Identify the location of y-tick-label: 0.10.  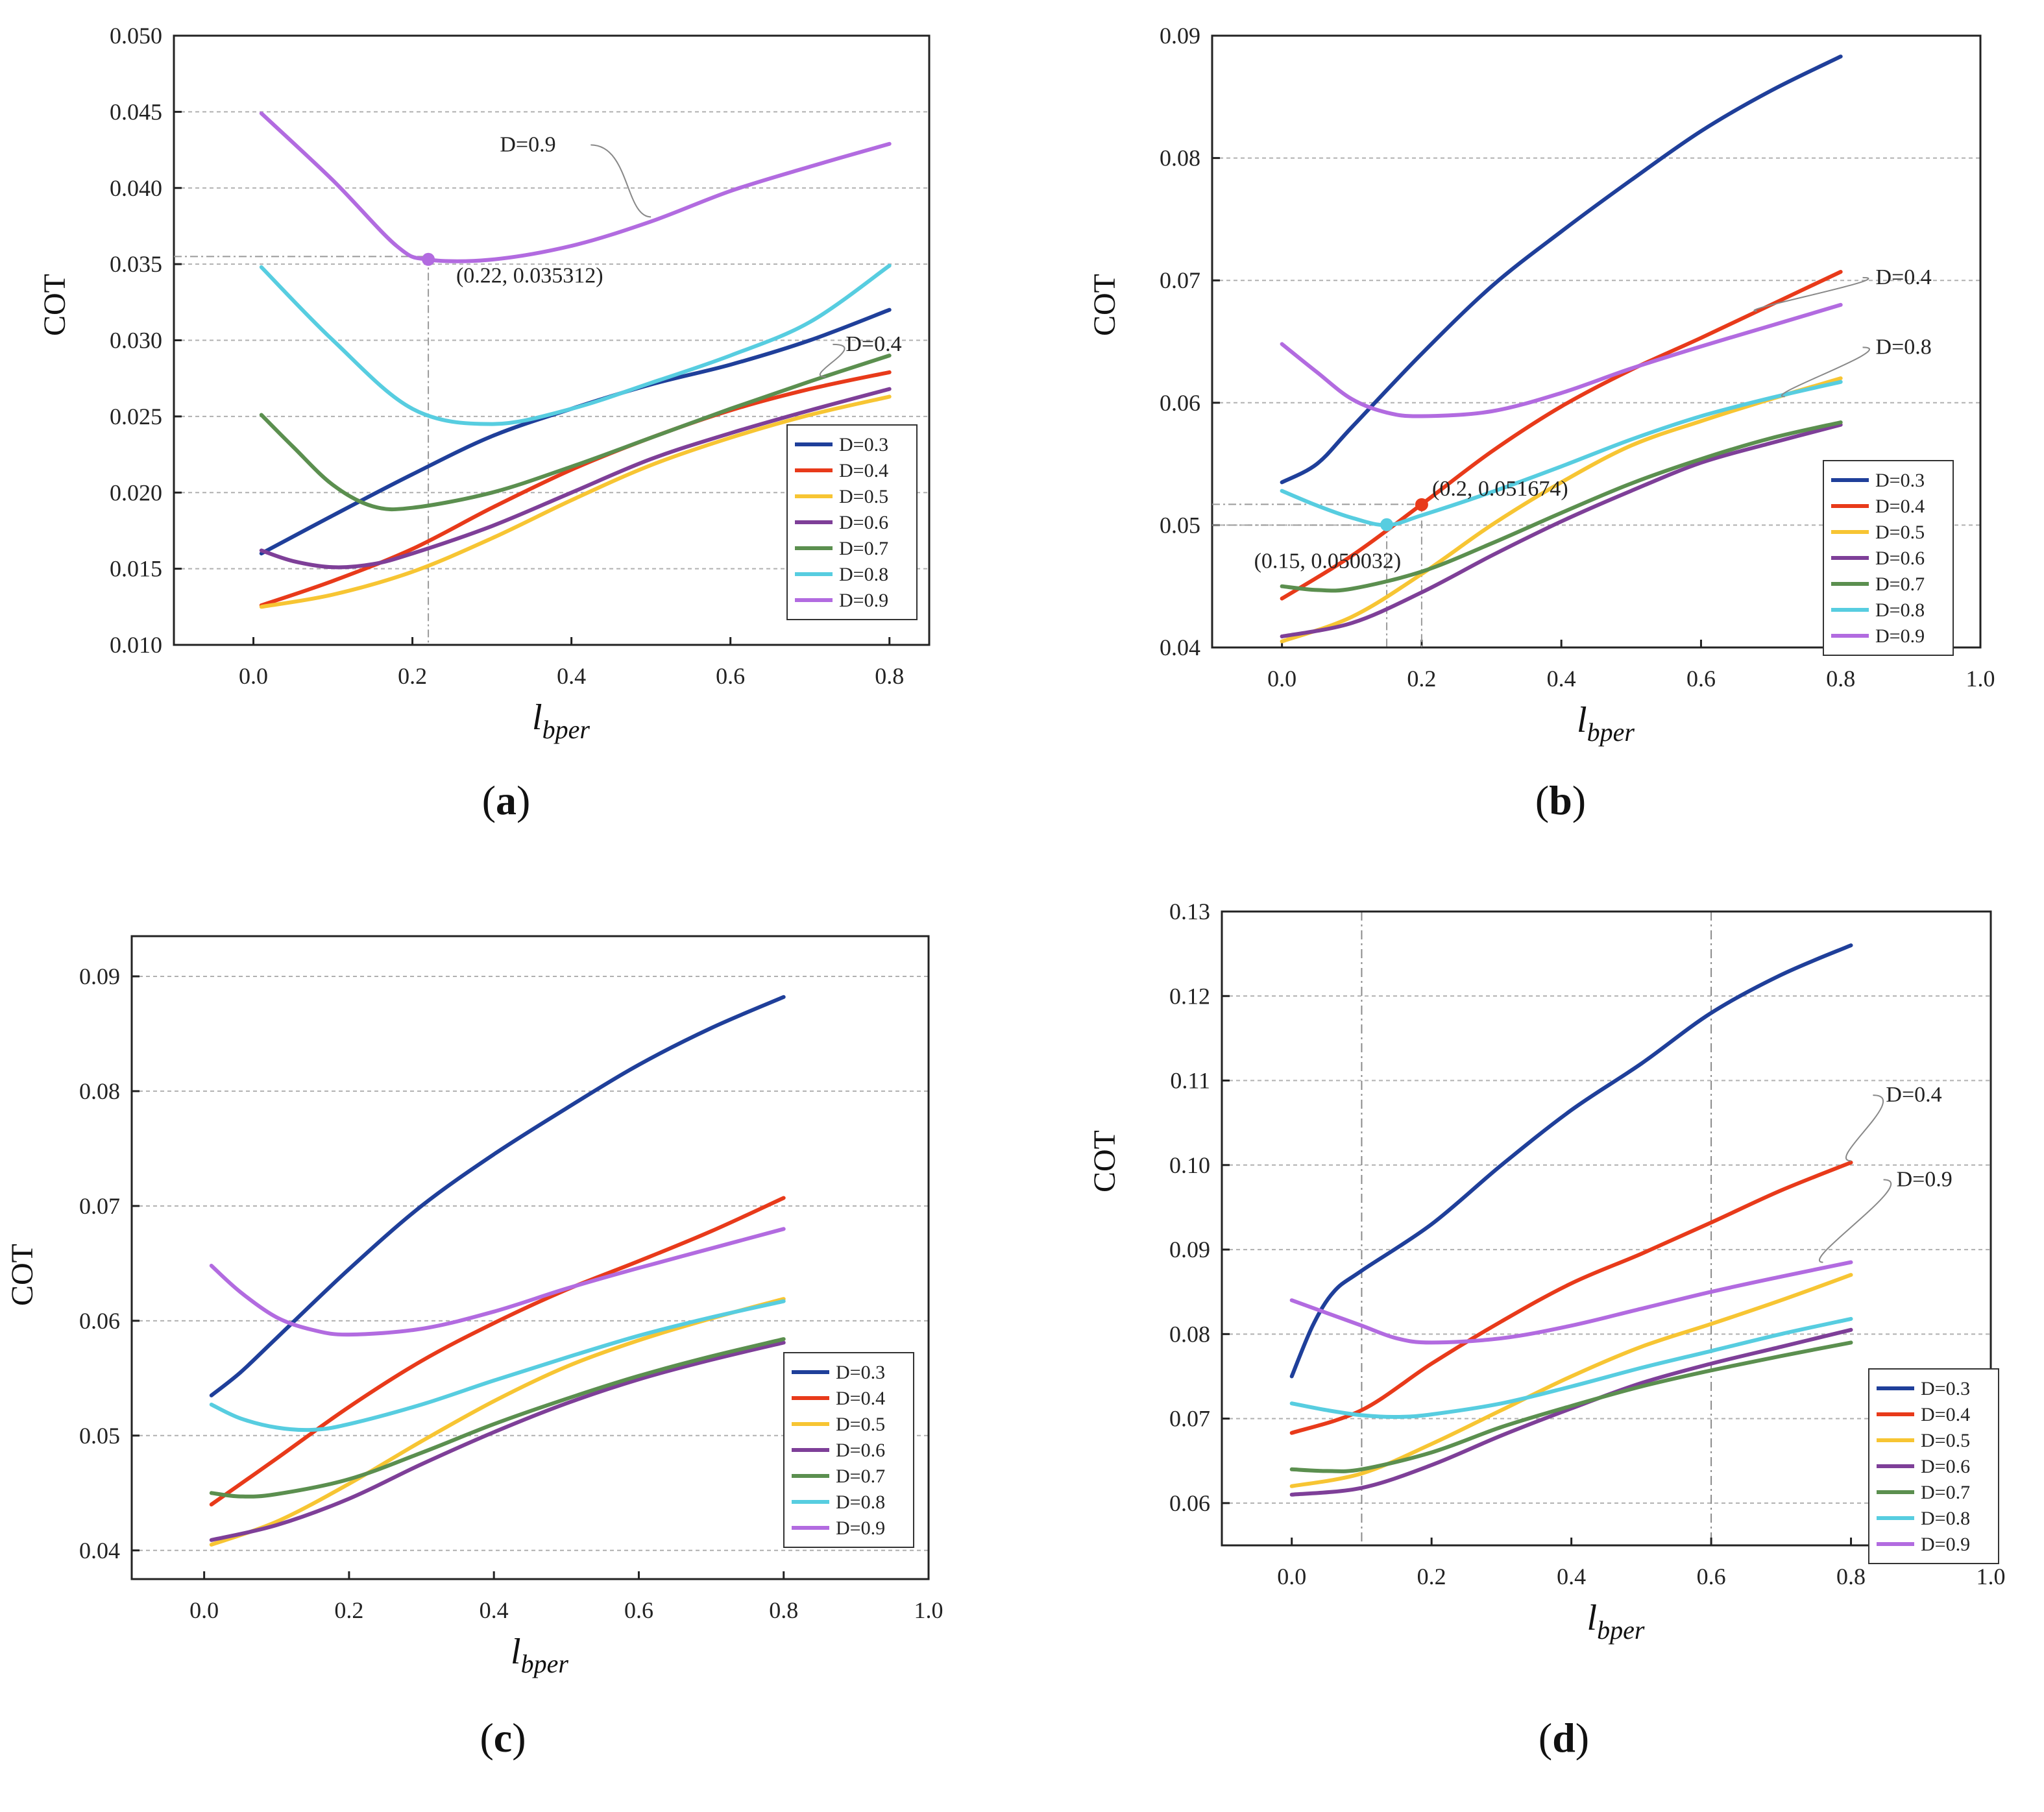
(1189, 1165).